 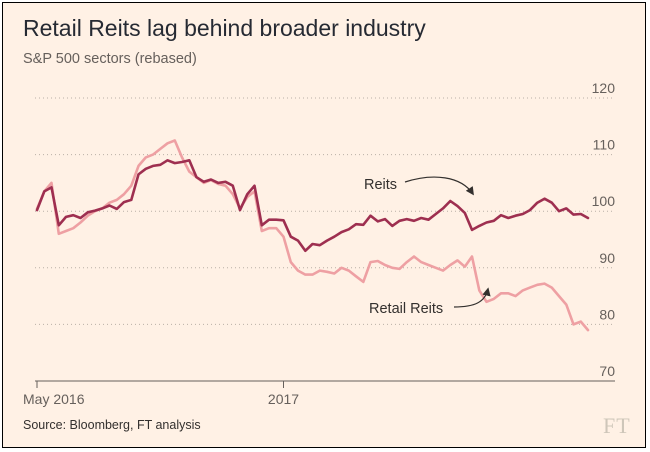 I want to click on y-tick-label-120: 120, so click(x=604, y=88).